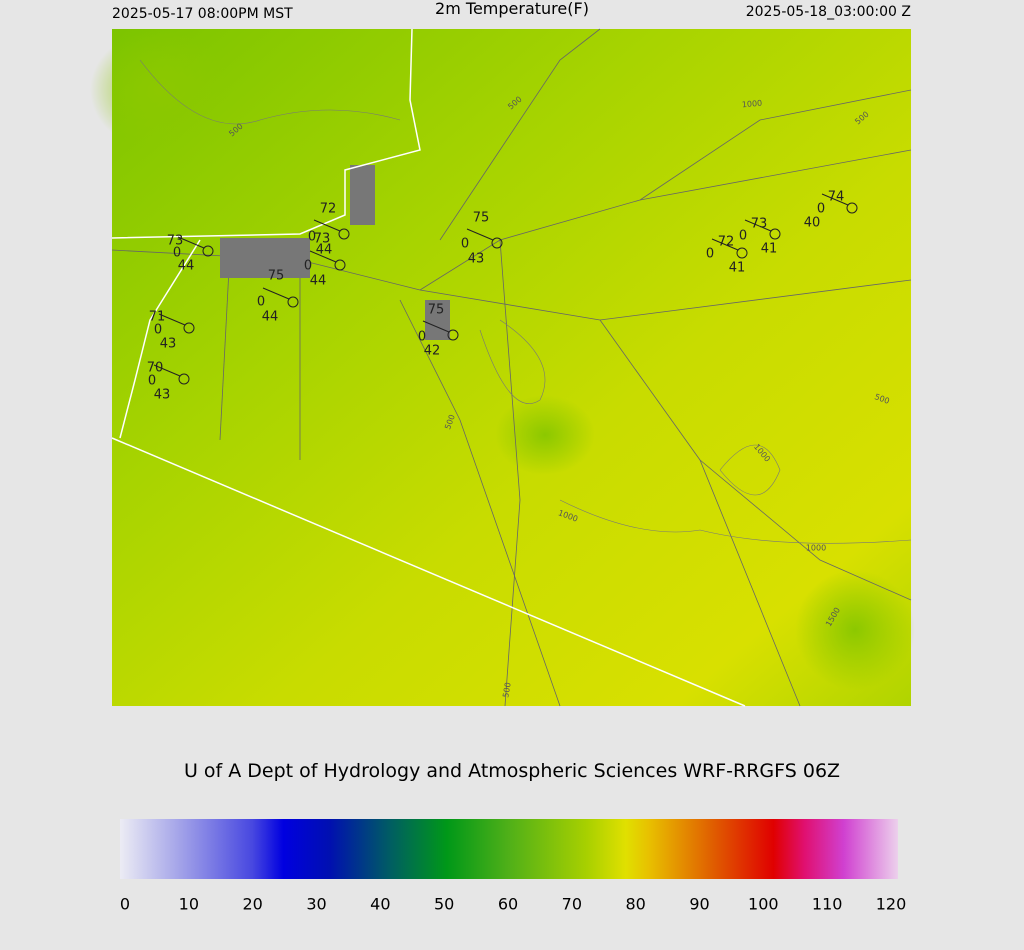 This screenshot has width=1024, height=950. What do you see at coordinates (189, 904) in the screenshot?
I see `colorbar-tick-label: 10` at bounding box center [189, 904].